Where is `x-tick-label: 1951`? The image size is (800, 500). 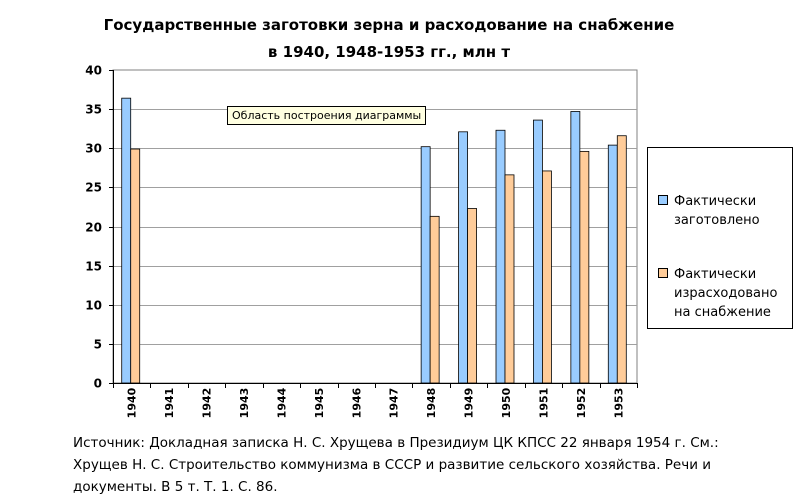 x-tick-label: 1951 is located at coordinates (543, 403).